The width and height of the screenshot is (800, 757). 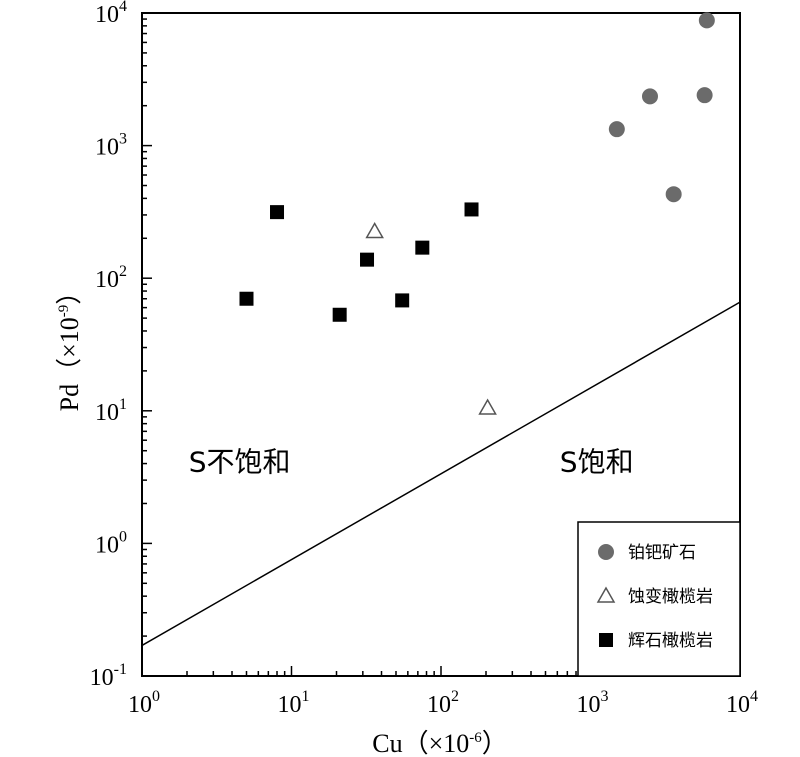 What do you see at coordinates (64, 311) in the screenshot?
I see `y-axis-title-exp: -9` at bounding box center [64, 311].